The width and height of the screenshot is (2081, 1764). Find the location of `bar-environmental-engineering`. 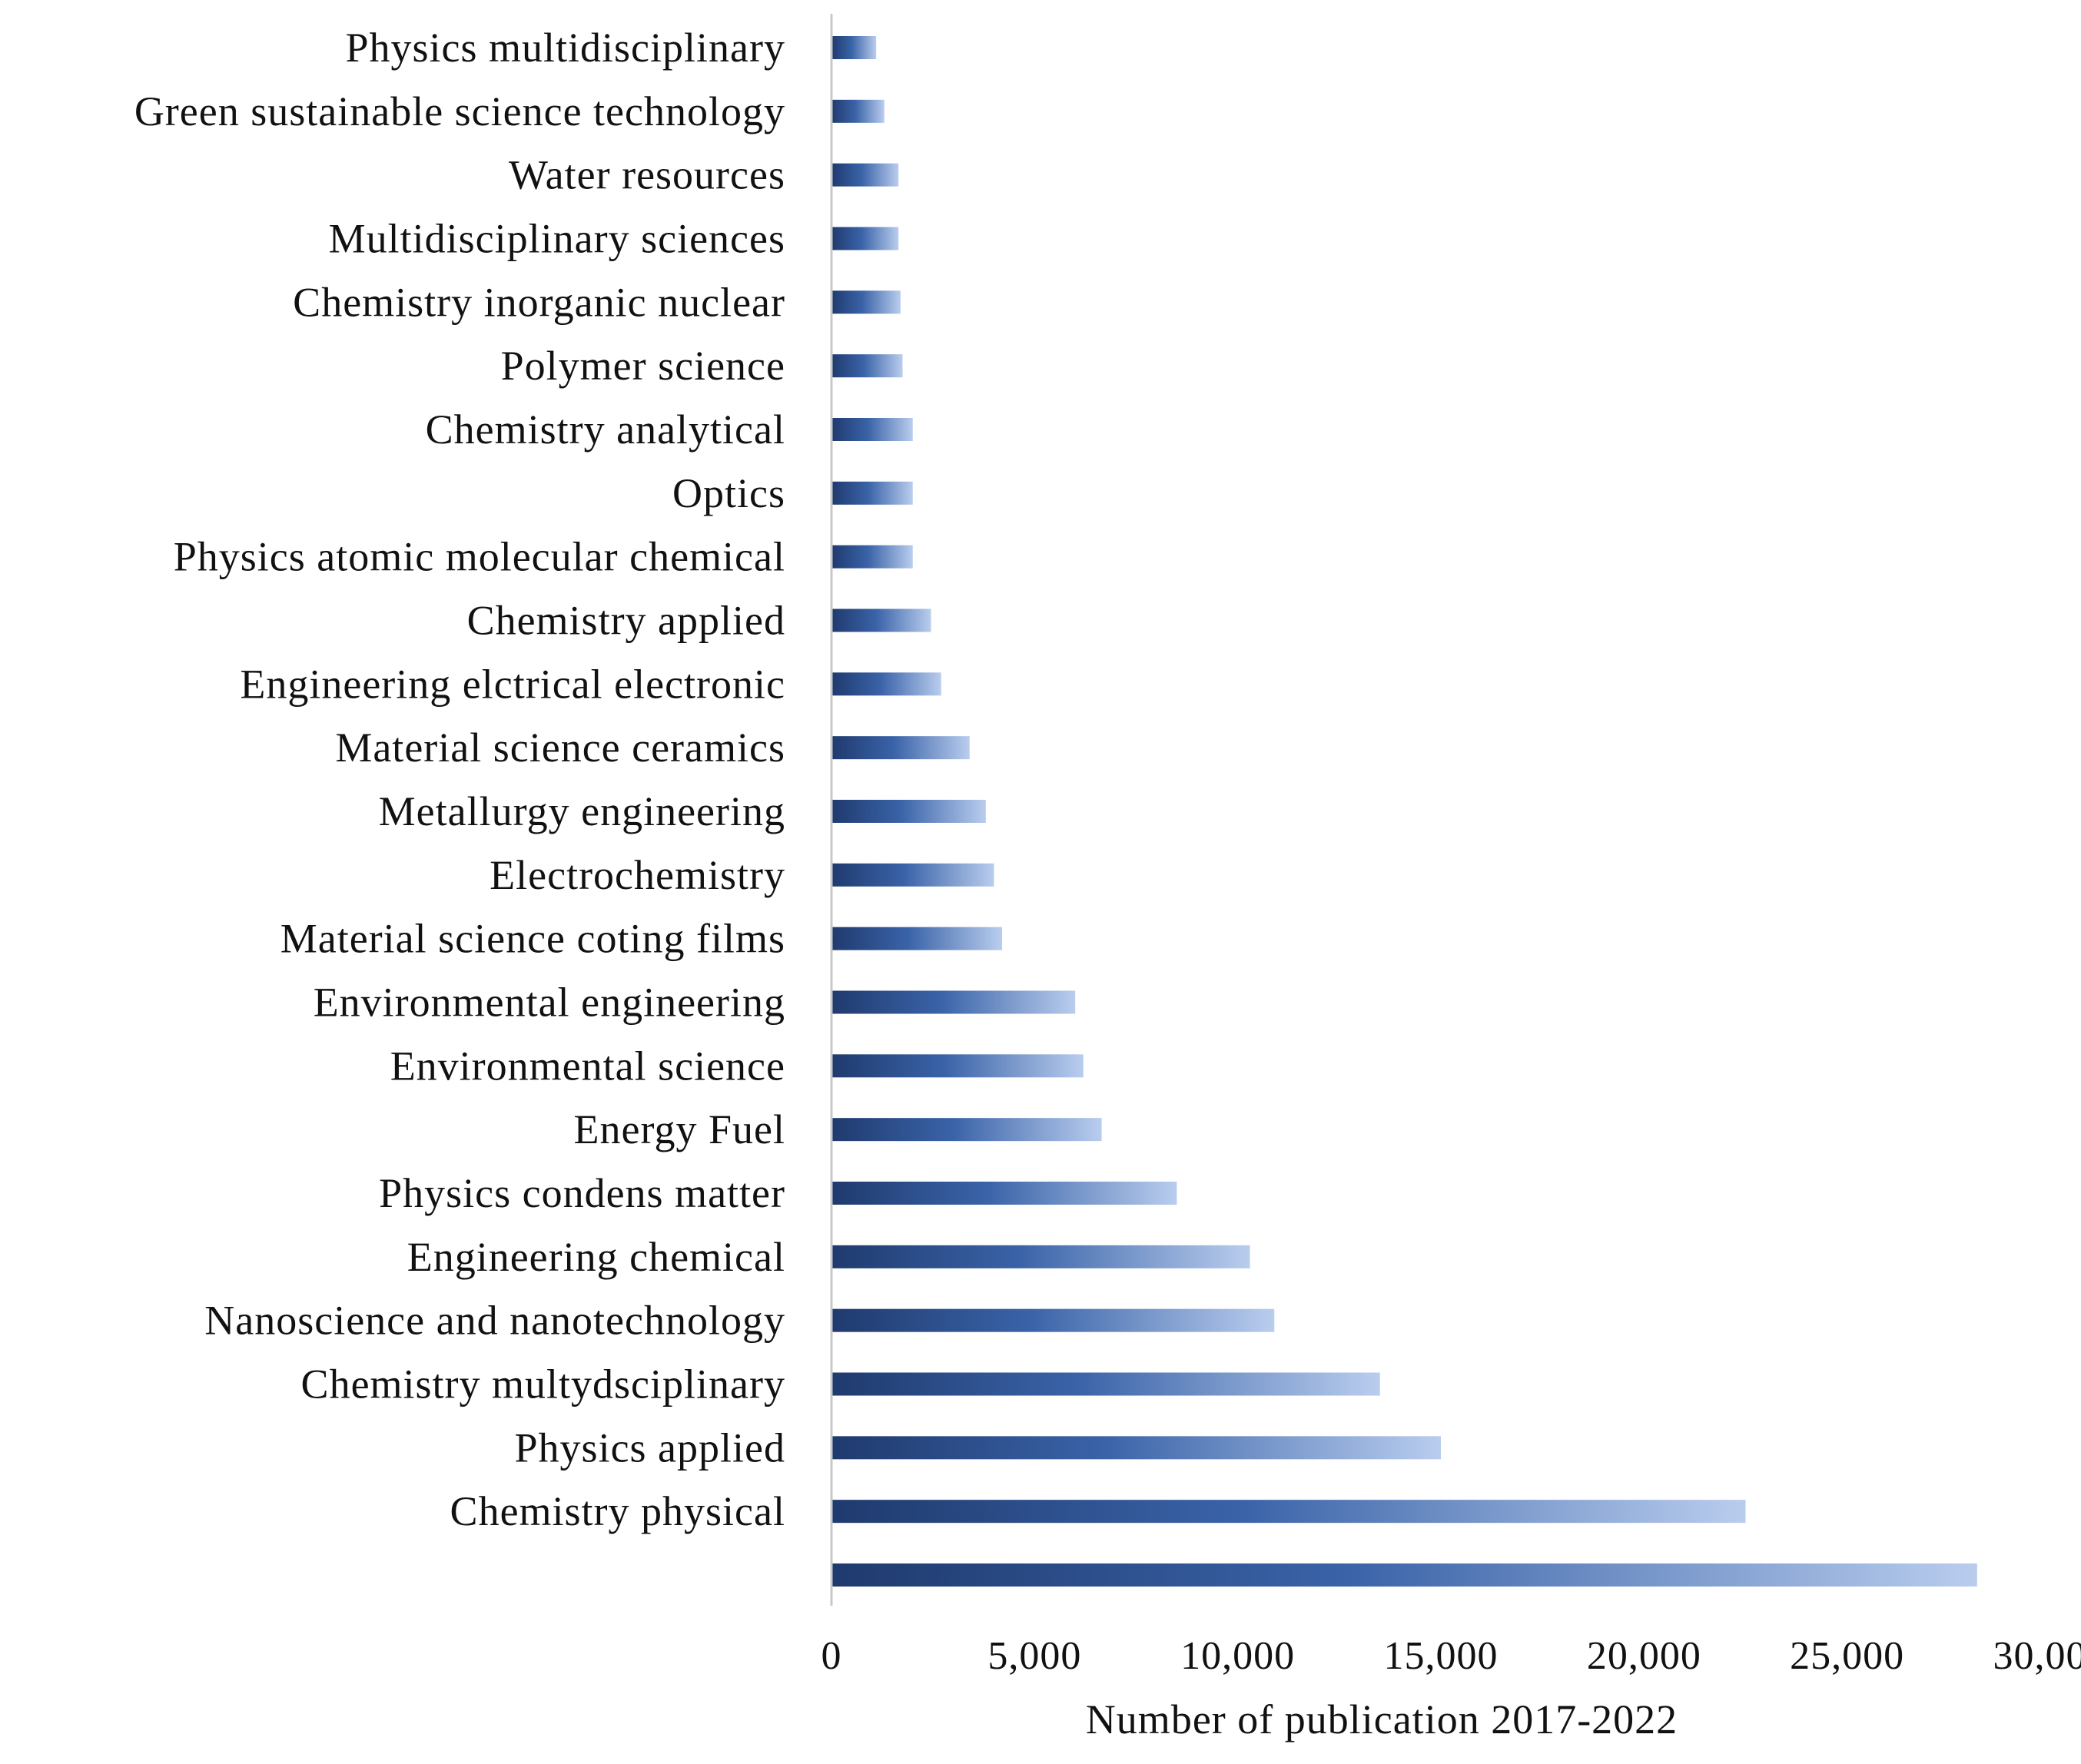

bar-environmental-engineering is located at coordinates (953, 1002).